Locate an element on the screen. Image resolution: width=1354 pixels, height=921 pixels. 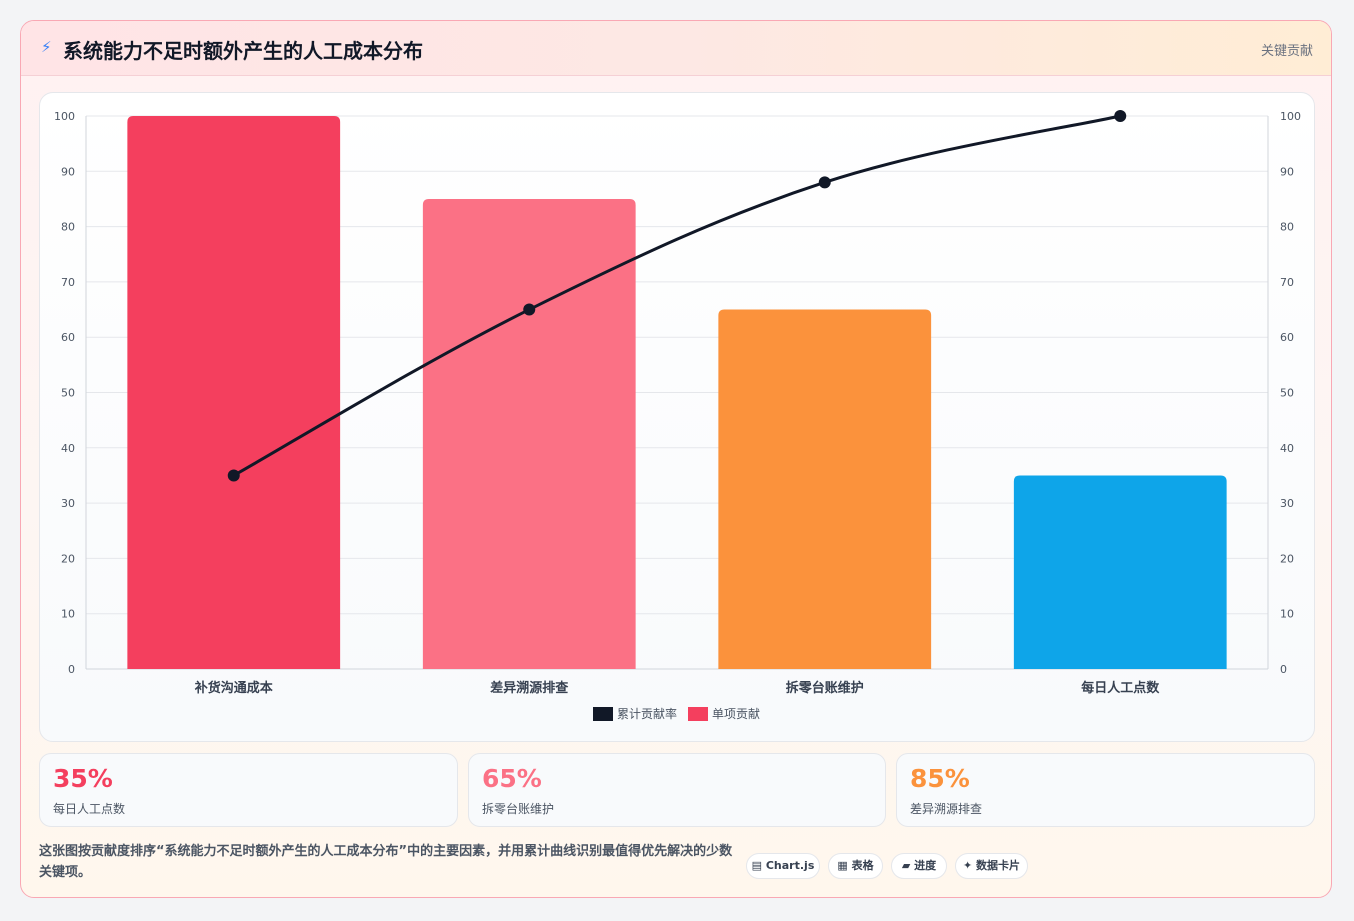
y-tick-label-right: 10 is located at coordinates (1287, 614).